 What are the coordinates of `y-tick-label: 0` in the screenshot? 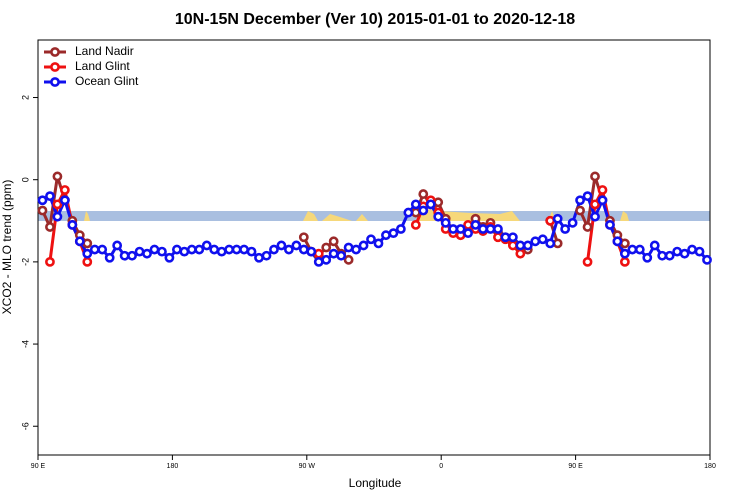 It's located at (25, 179).